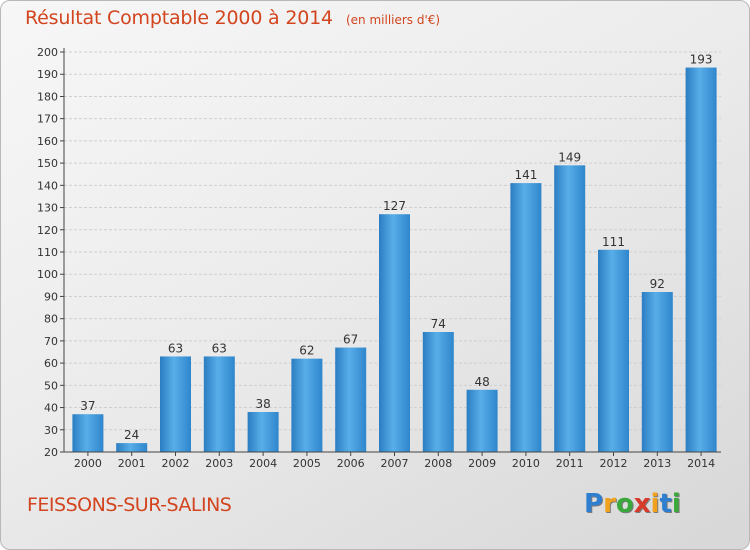  Describe the element at coordinates (657, 463) in the screenshot. I see `x-tick-label: 2013` at that location.